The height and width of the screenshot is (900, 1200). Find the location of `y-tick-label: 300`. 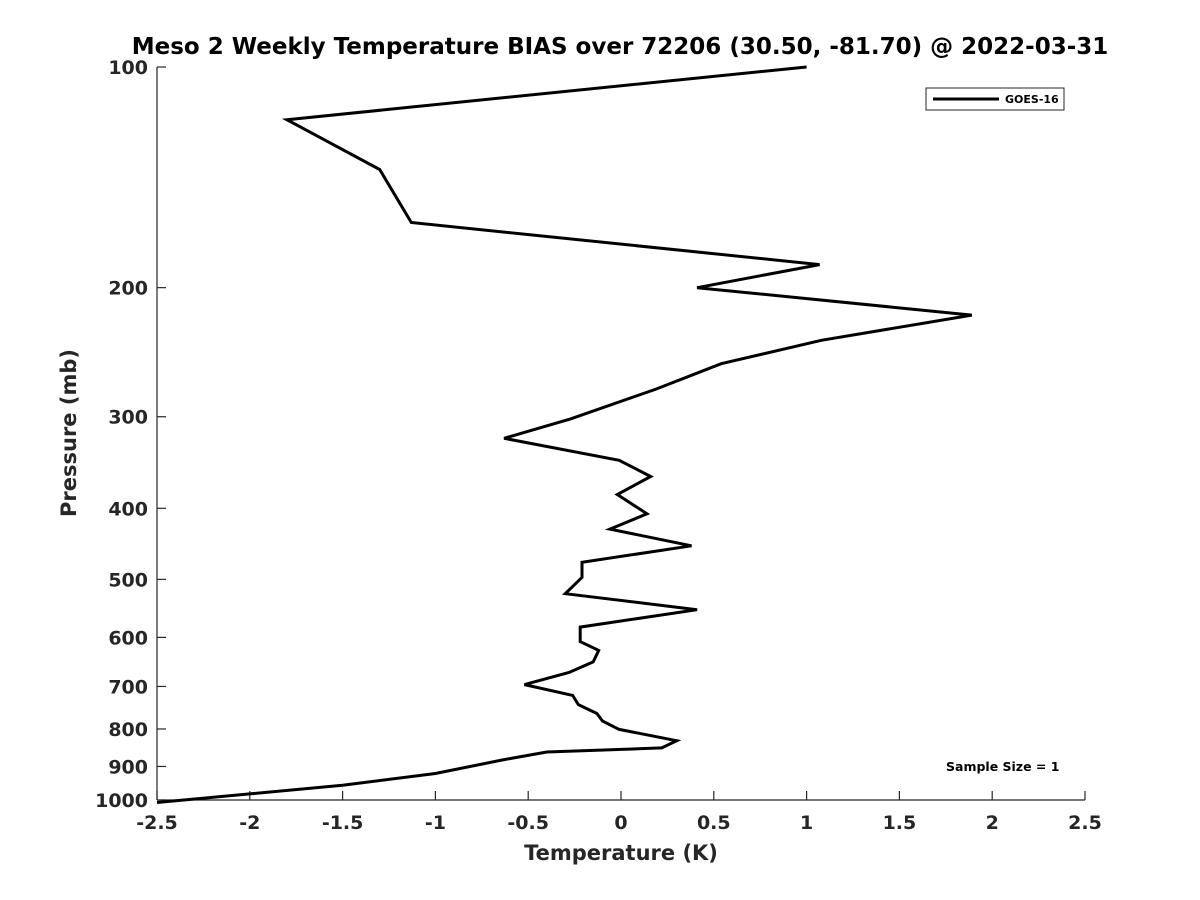

y-tick-label: 300 is located at coordinates (128, 418).